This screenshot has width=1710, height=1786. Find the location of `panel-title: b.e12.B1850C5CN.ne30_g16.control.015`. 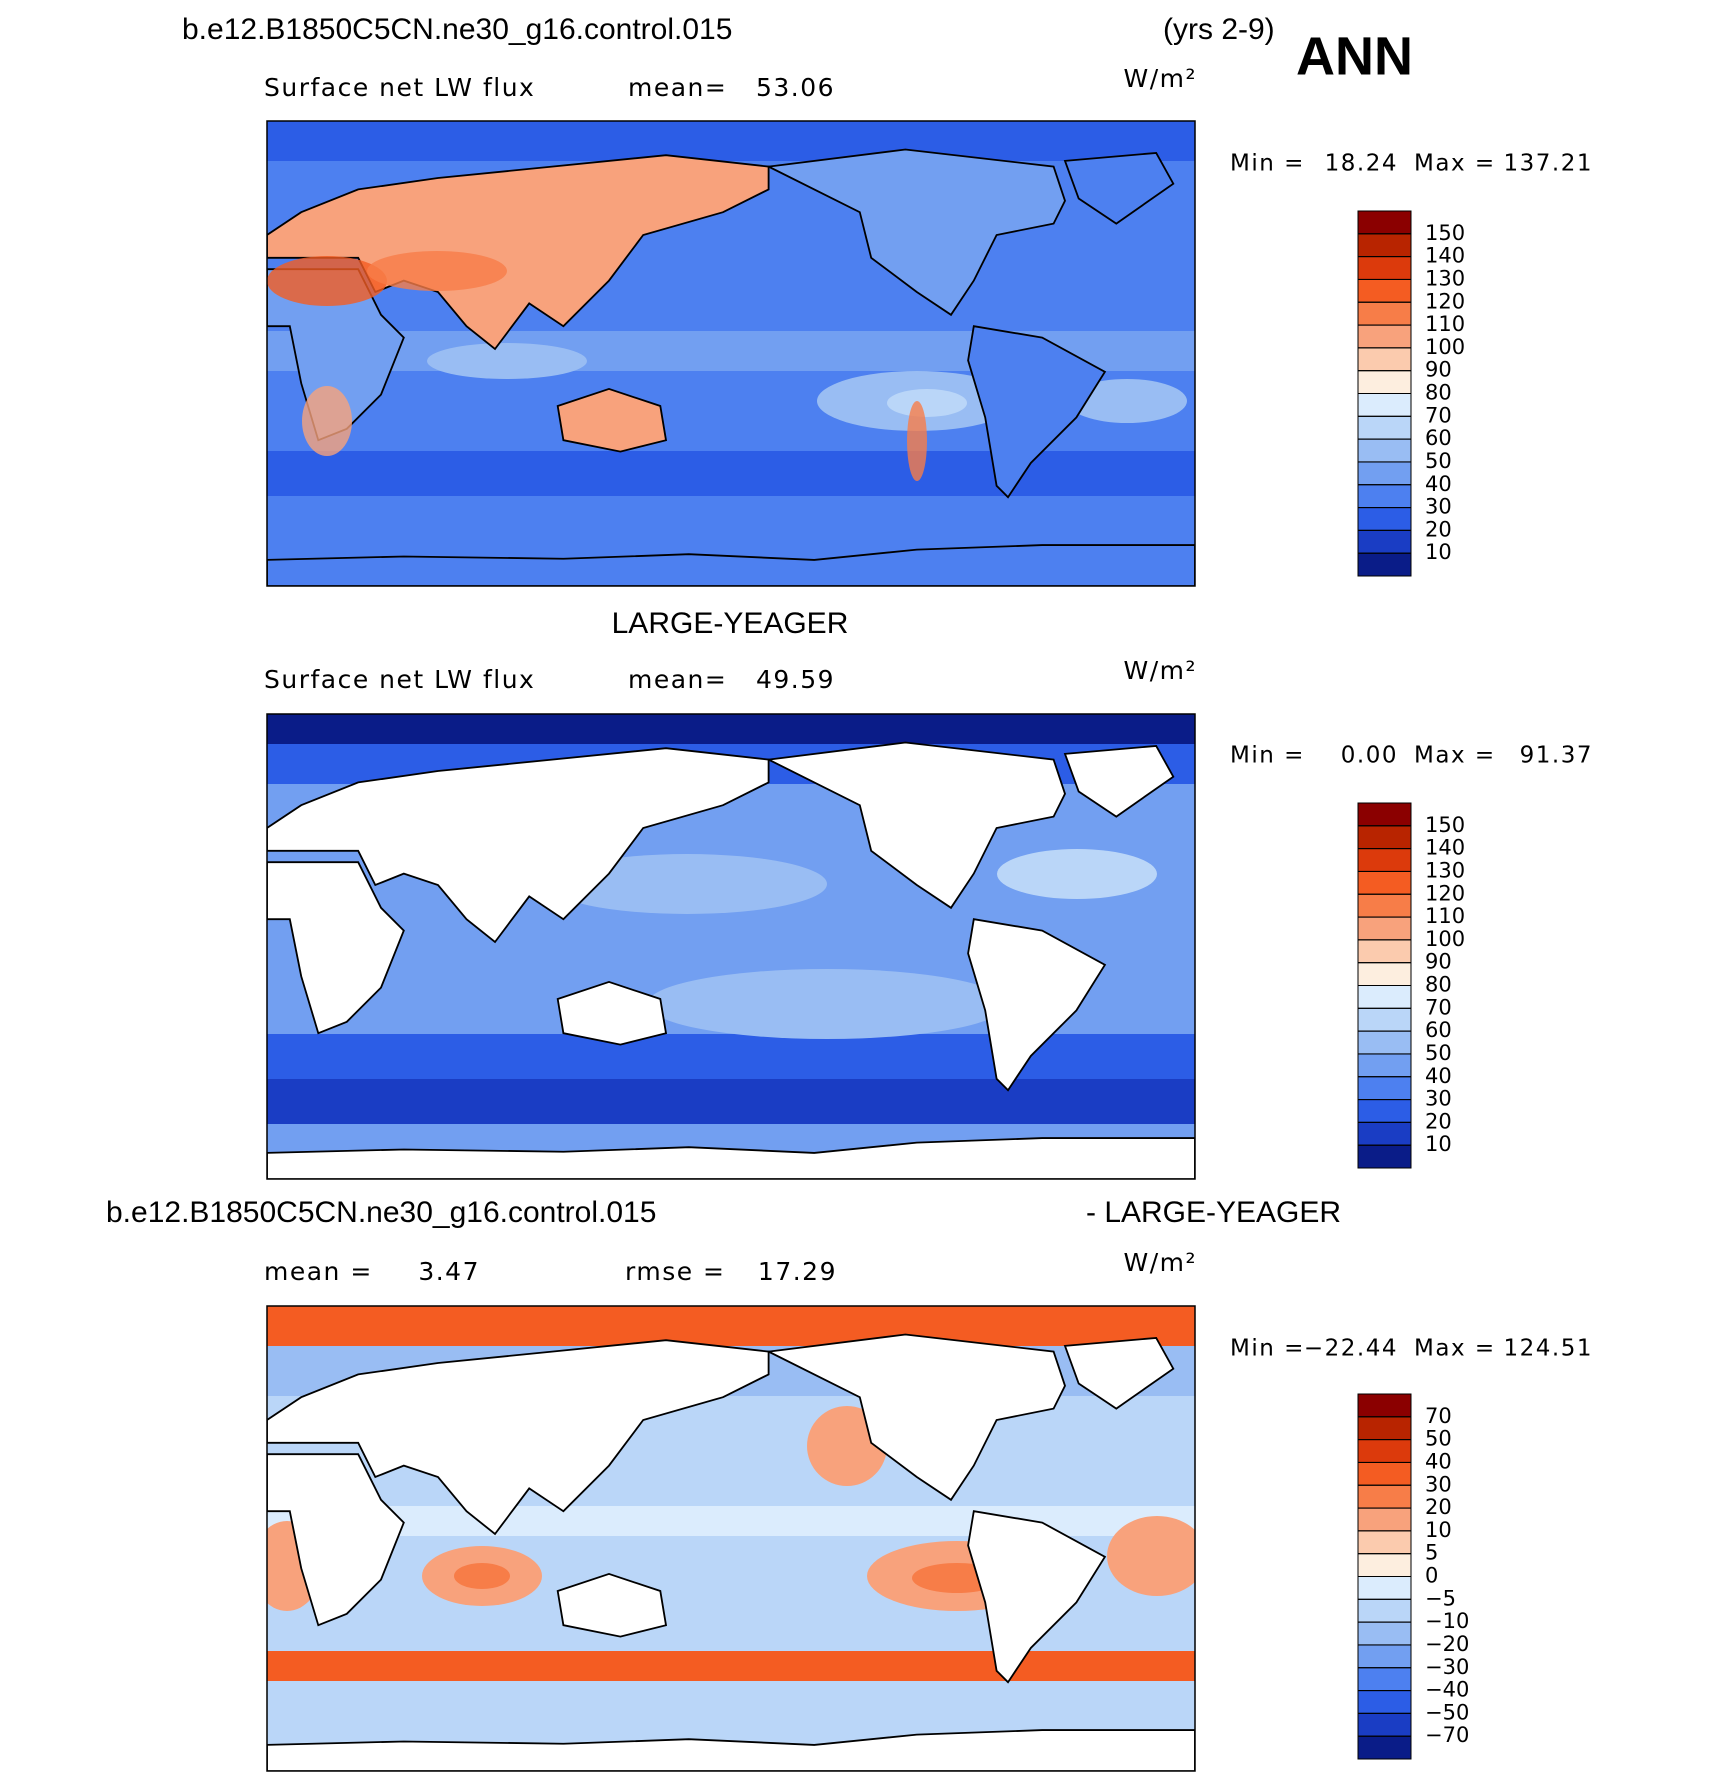

panel-title: b.e12.B1850C5CN.ne30_g16.control.015 is located at coordinates (457, 29).